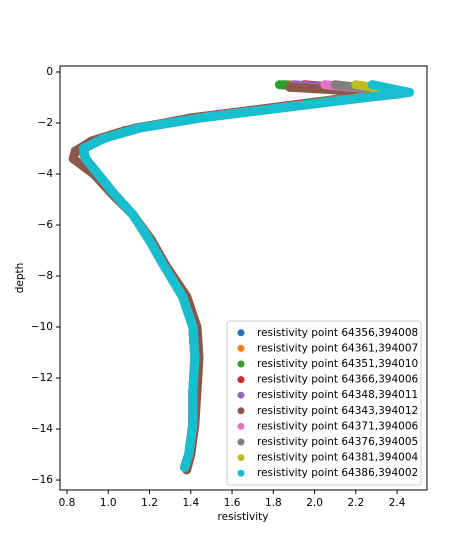 The height and width of the screenshot is (550, 474). I want to click on x-tick-label: 1.2, so click(149, 503).